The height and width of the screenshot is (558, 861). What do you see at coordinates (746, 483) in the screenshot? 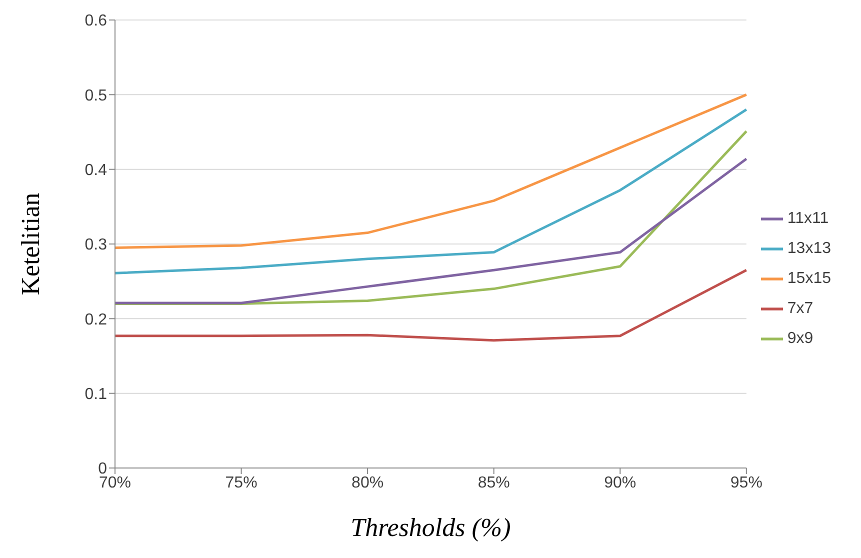
I see `x-tick-label: 95%` at bounding box center [746, 483].